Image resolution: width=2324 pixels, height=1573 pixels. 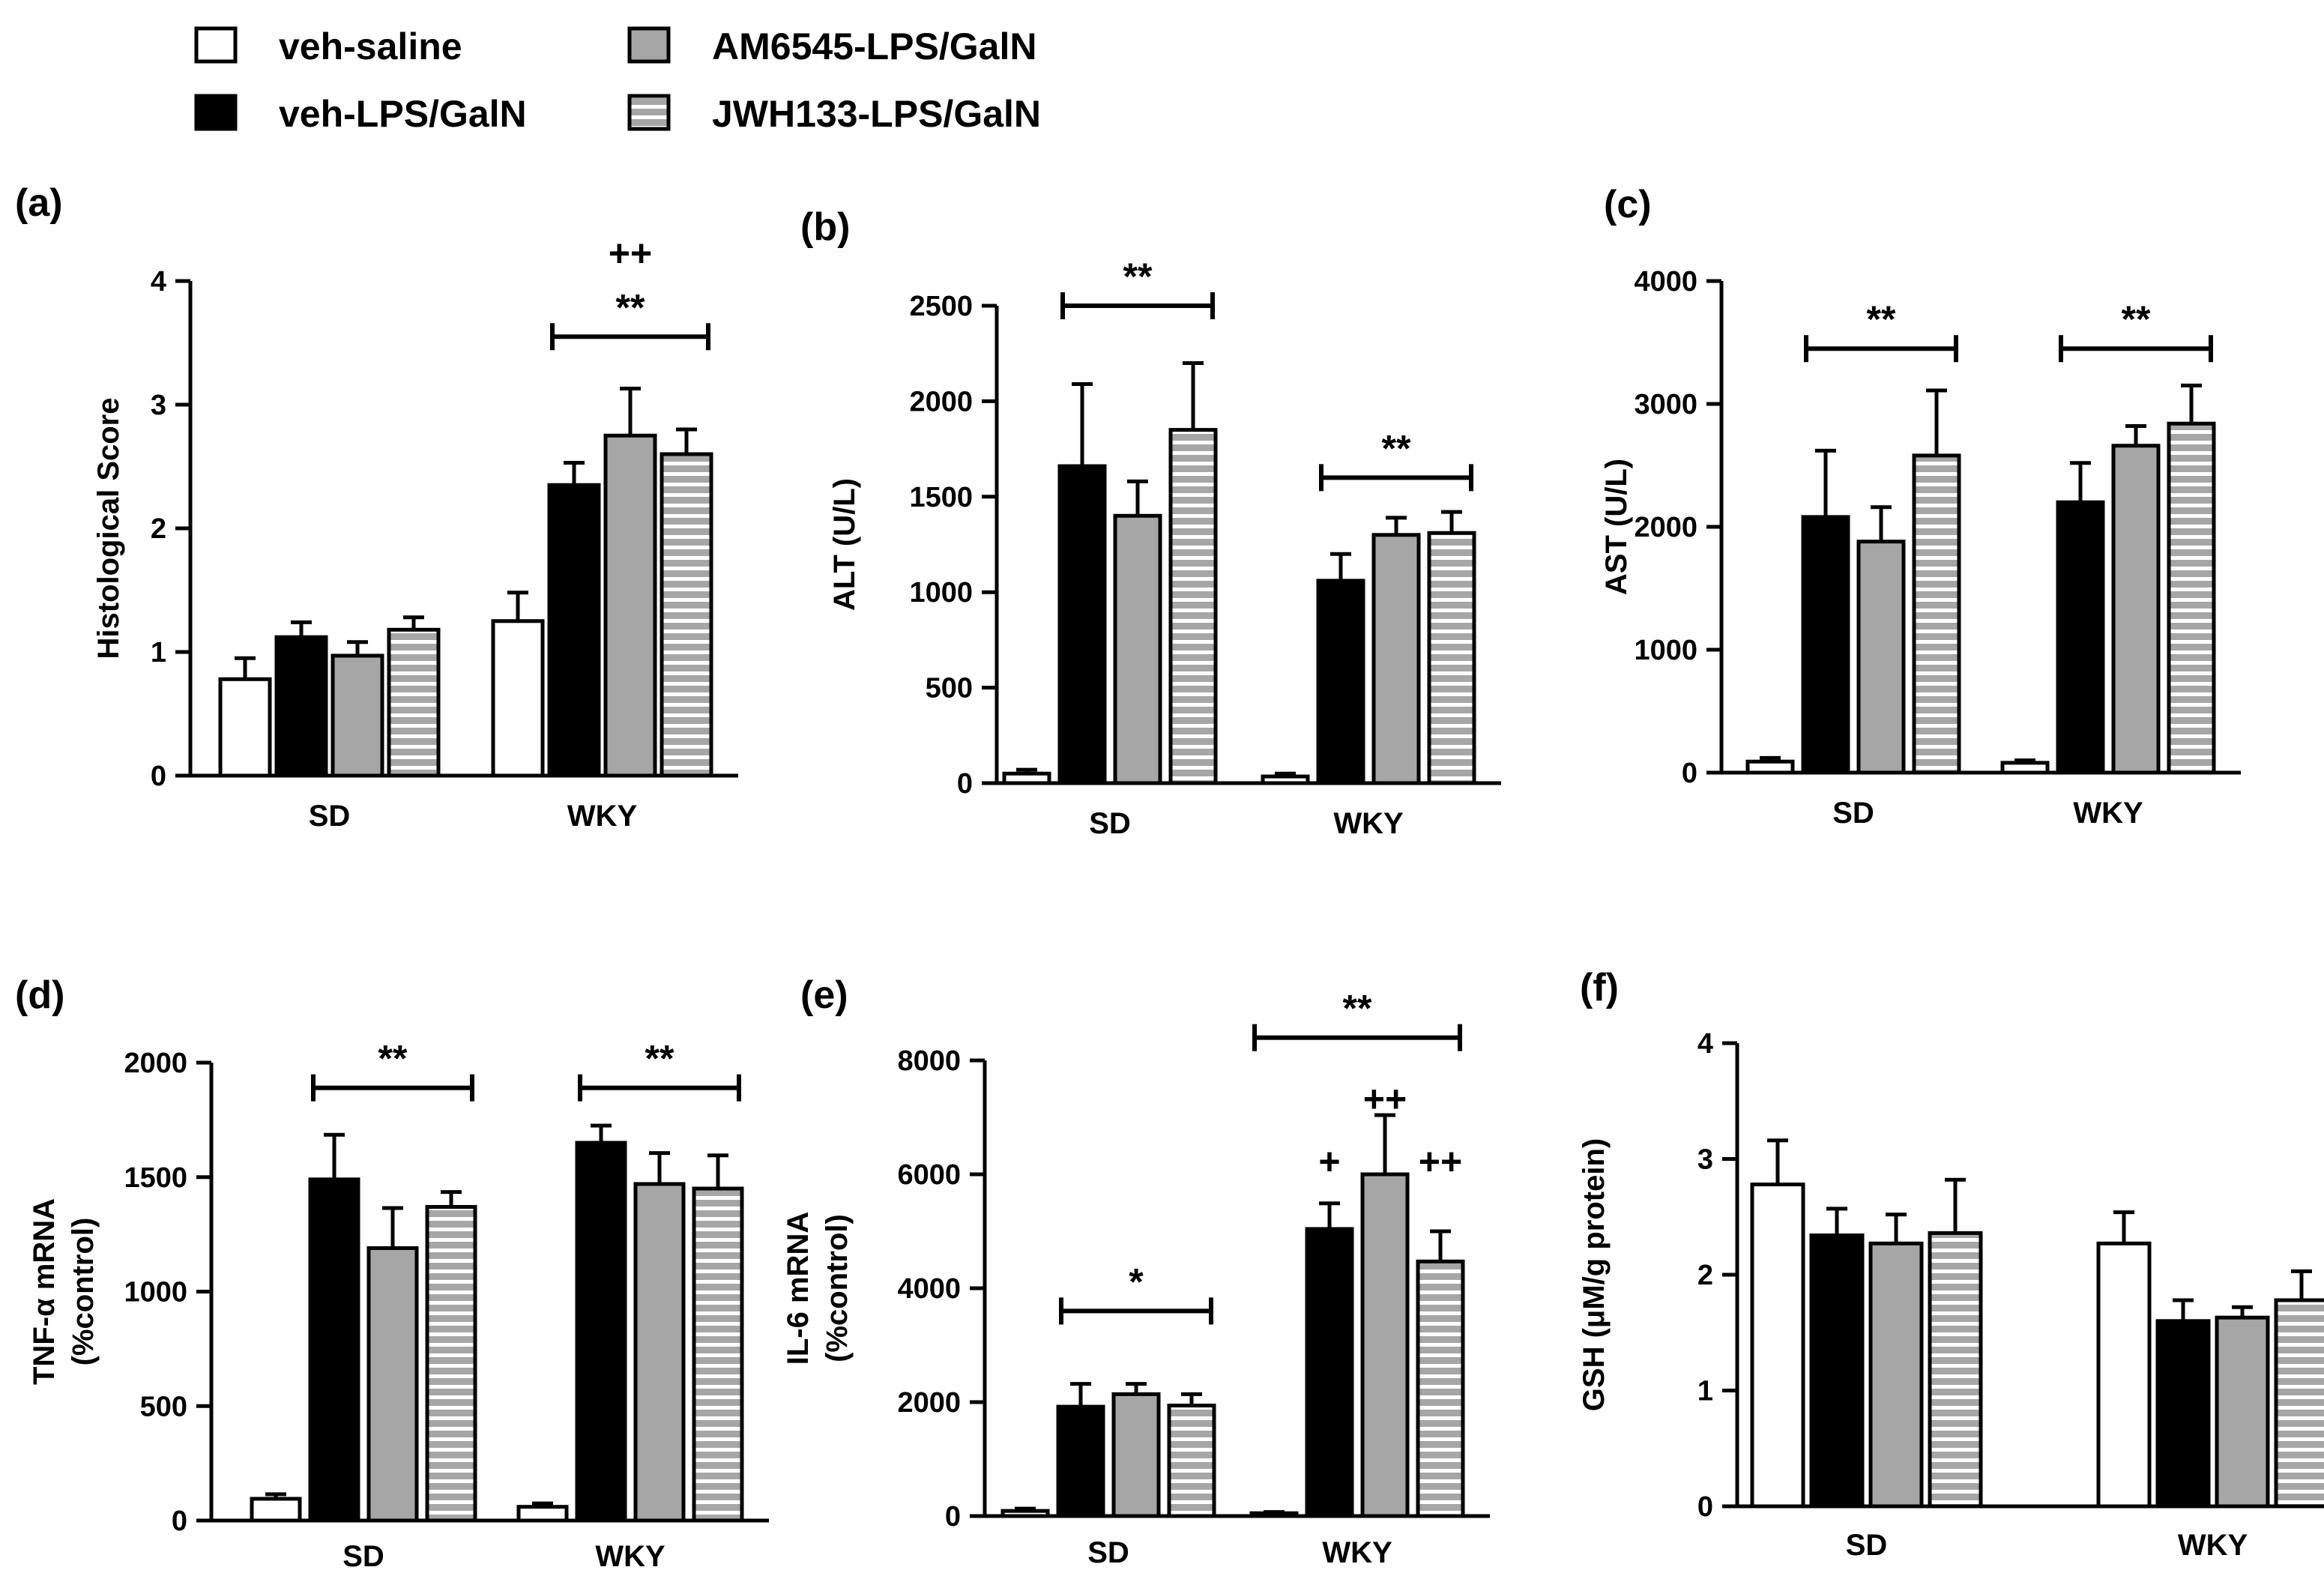 What do you see at coordinates (403, 114) in the screenshot?
I see `legend-label-2: veh-LPS/GalN` at bounding box center [403, 114].